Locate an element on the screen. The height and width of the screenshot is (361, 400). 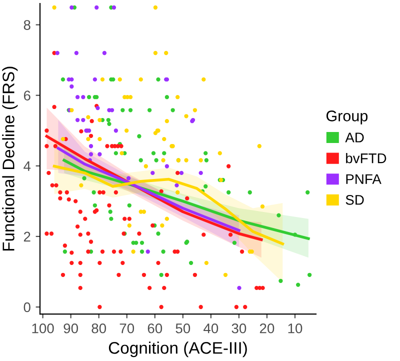
legend-label: bvFTD is located at coordinates (366, 158).